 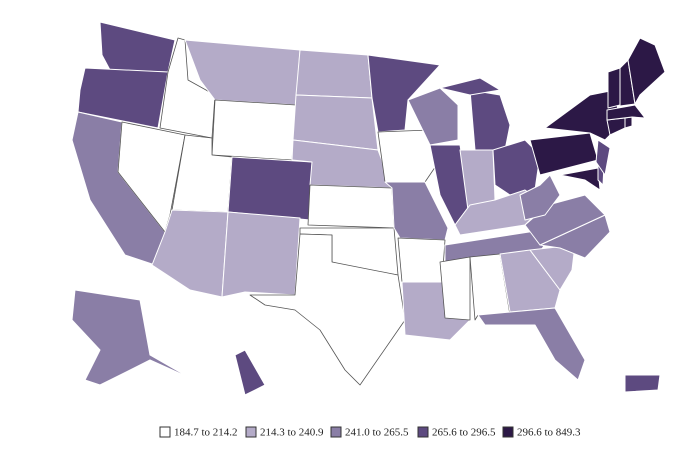 What do you see at coordinates (206, 433) in the screenshot?
I see `legend-label: 184.7 to 214.2` at bounding box center [206, 433].